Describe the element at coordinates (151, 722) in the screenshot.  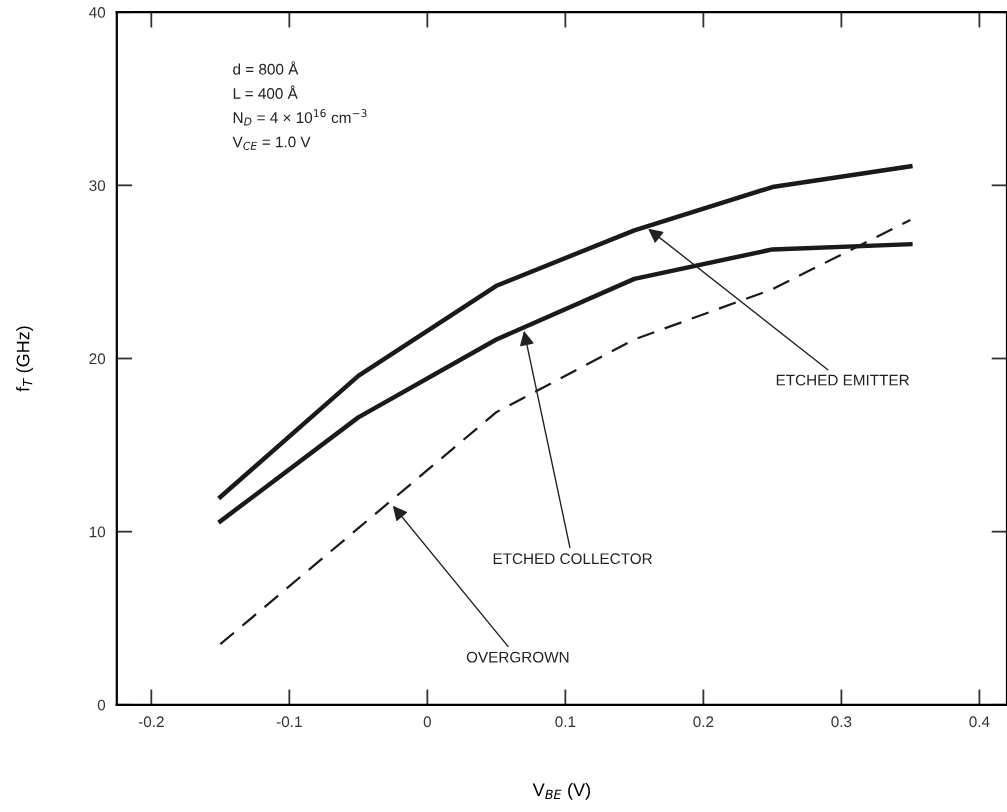
I see `x-tick-label: -0.2` at that location.